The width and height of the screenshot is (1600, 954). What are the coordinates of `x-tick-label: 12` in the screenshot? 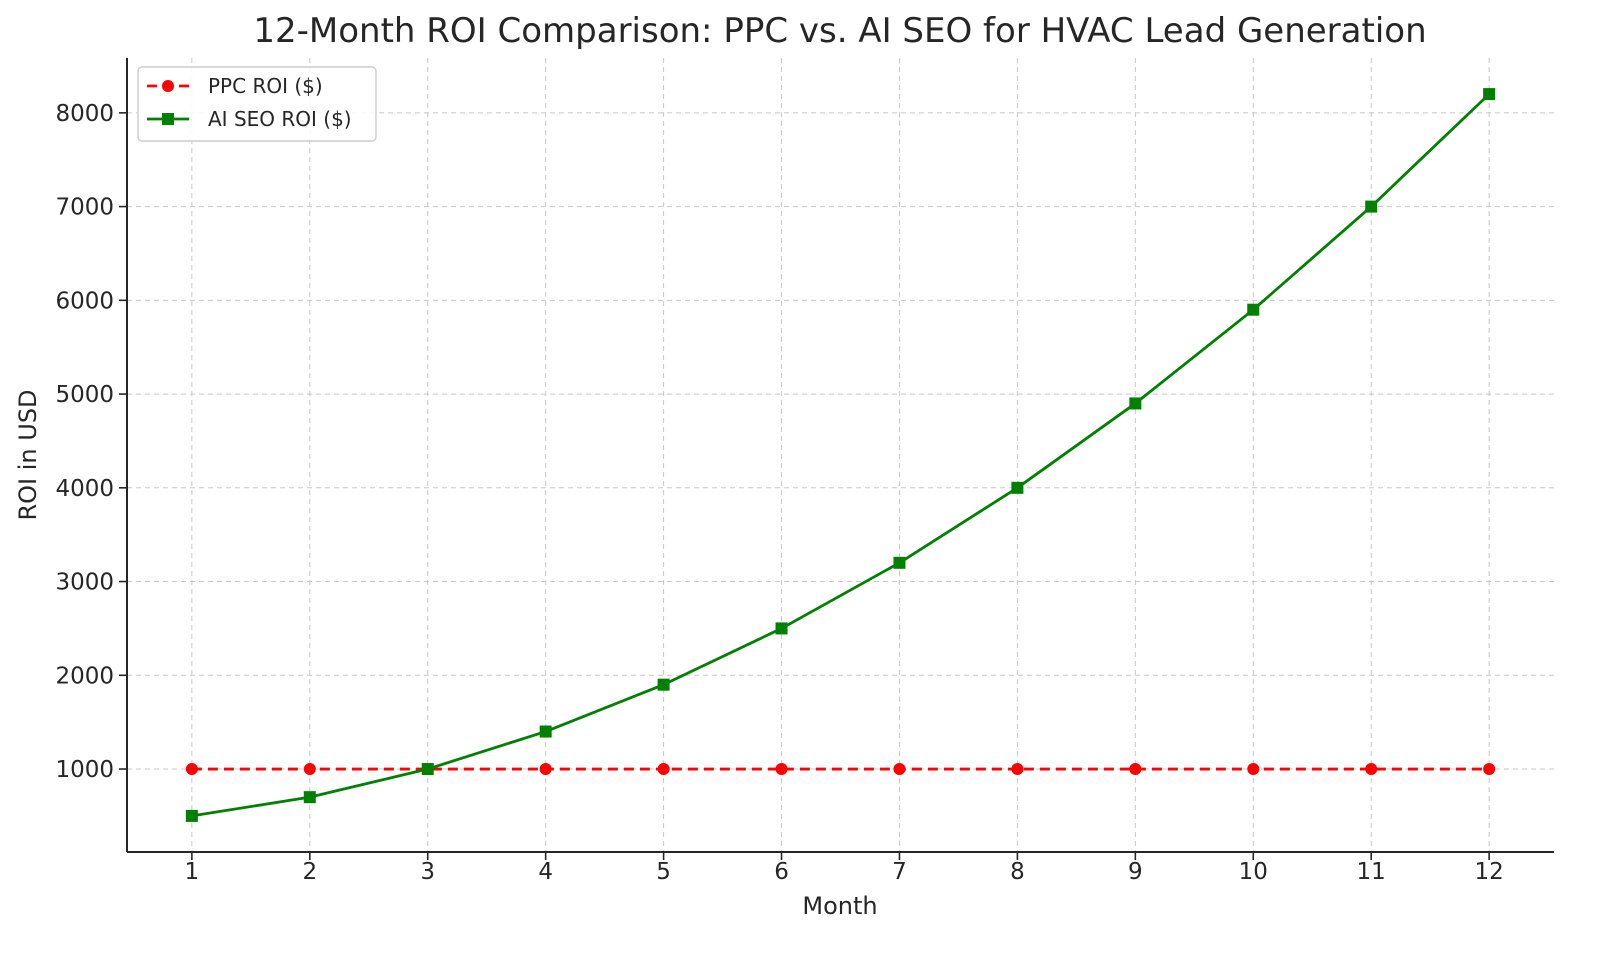 It's located at (1488, 872).